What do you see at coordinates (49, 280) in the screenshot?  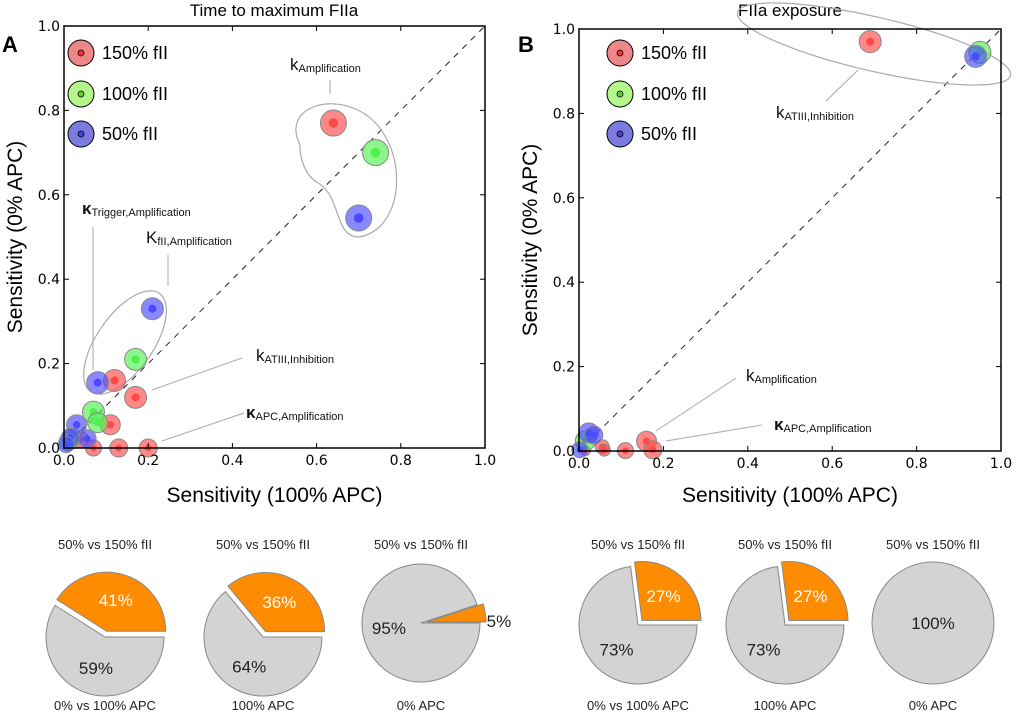 I see `y-tick-label: 0.4` at bounding box center [49, 280].